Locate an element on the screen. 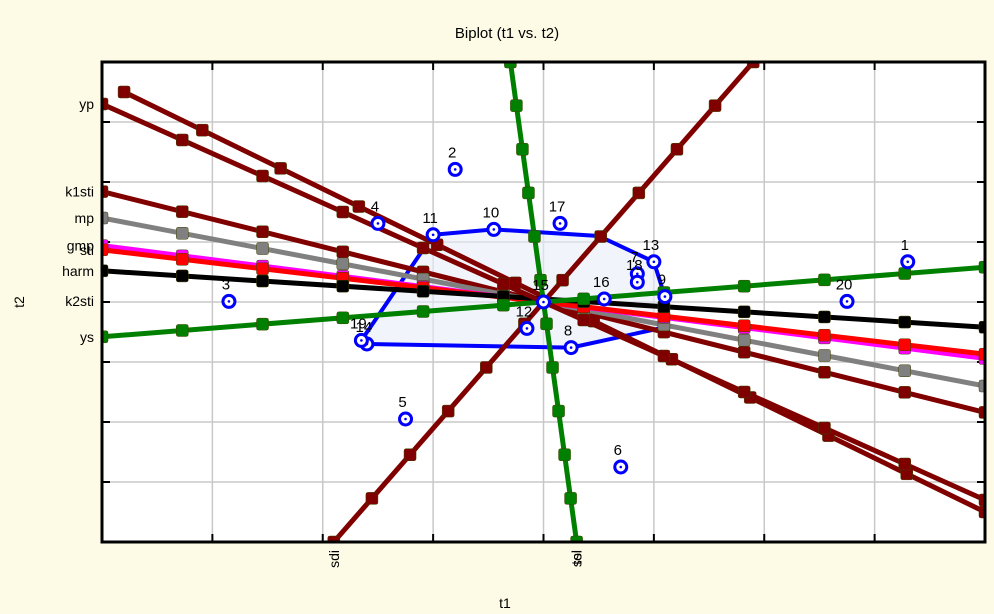 The width and height of the screenshot is (994, 614). chart-title: Biplot (t1 vs. t2) is located at coordinates (507, 33).